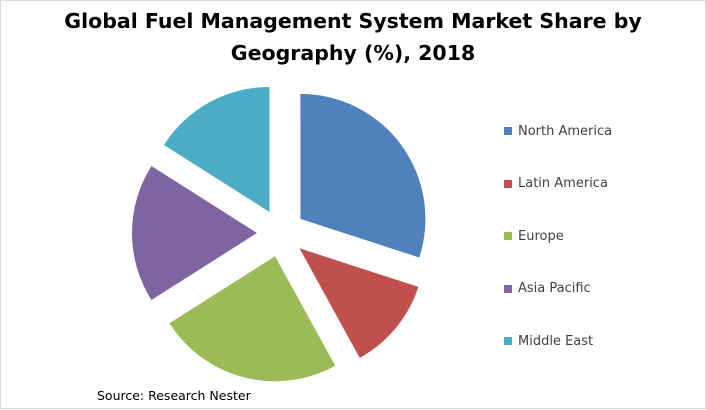 The height and width of the screenshot is (410, 706). I want to click on source-note: Source: Research Nester, so click(174, 395).